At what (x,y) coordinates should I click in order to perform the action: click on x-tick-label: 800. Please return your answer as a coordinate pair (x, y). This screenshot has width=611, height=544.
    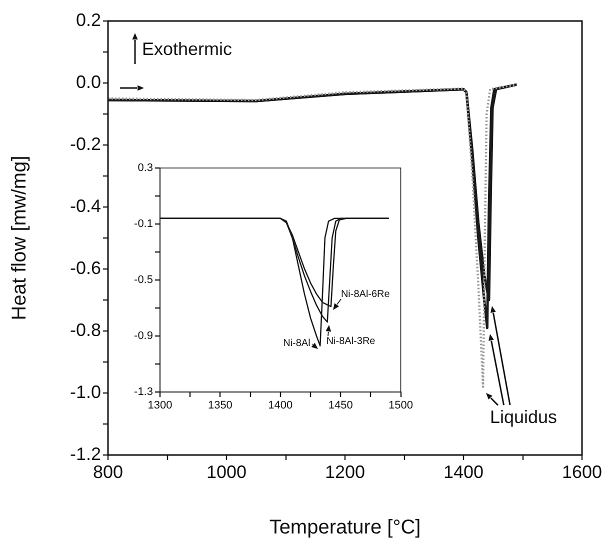
    Looking at the image, I should click on (108, 472).